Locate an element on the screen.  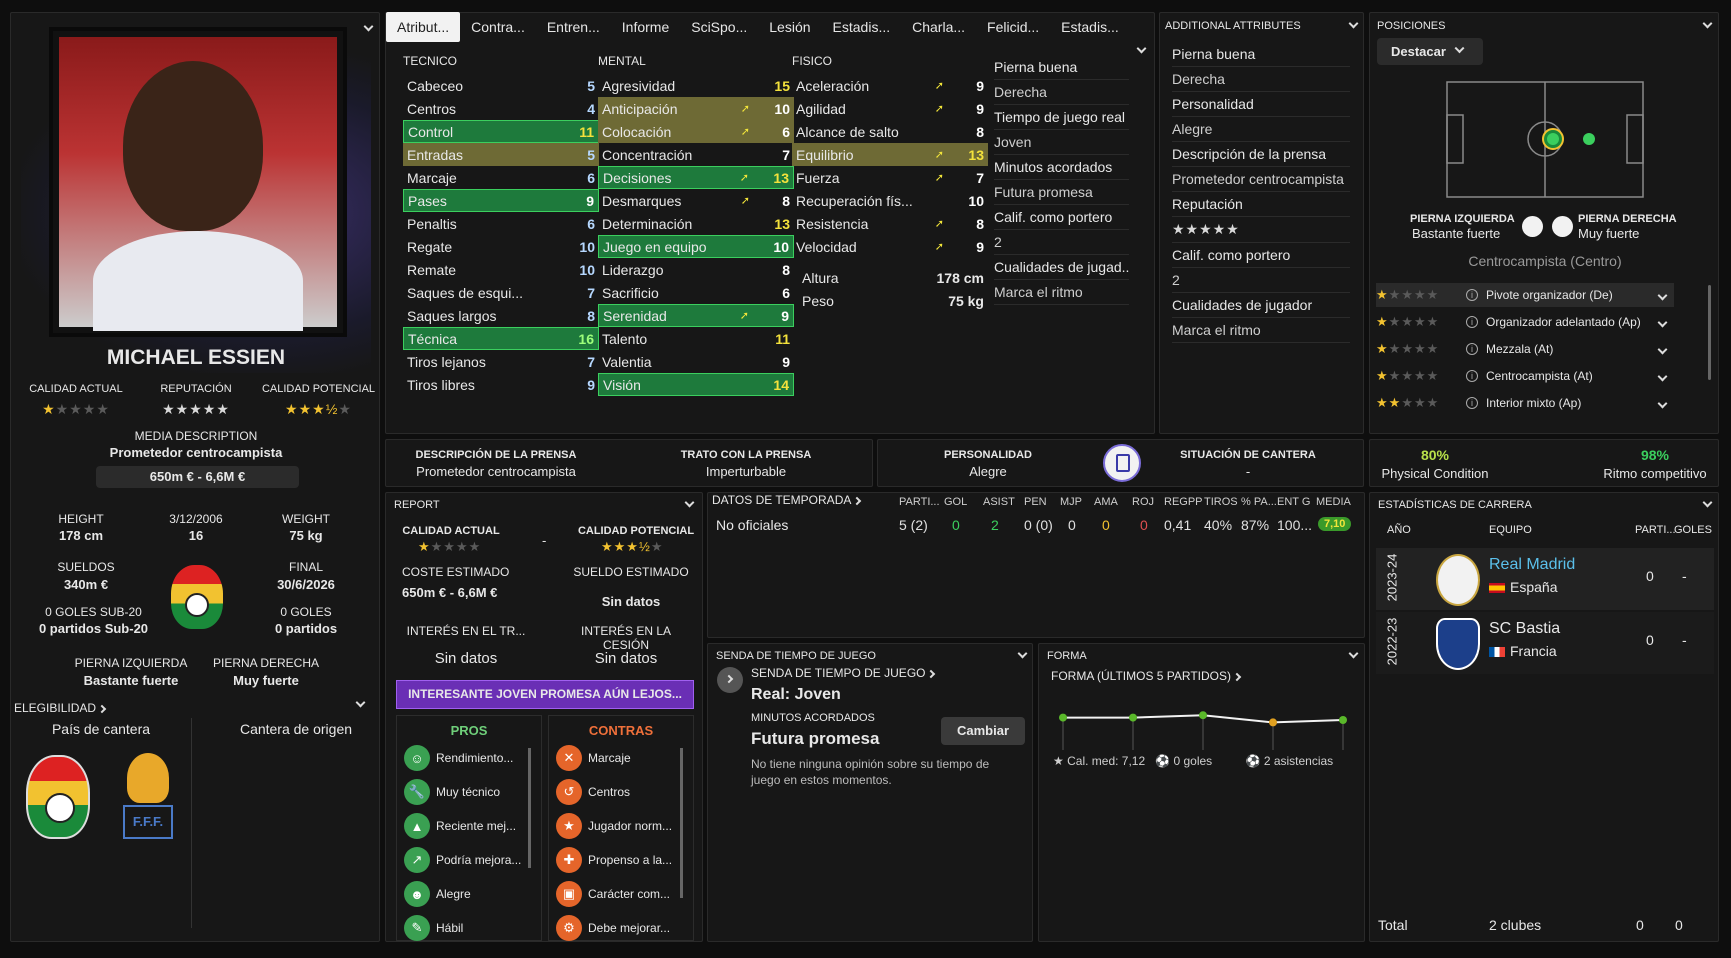
tecnico-attribute-row: Tiros lejanos 7 is located at coordinates (501, 361).